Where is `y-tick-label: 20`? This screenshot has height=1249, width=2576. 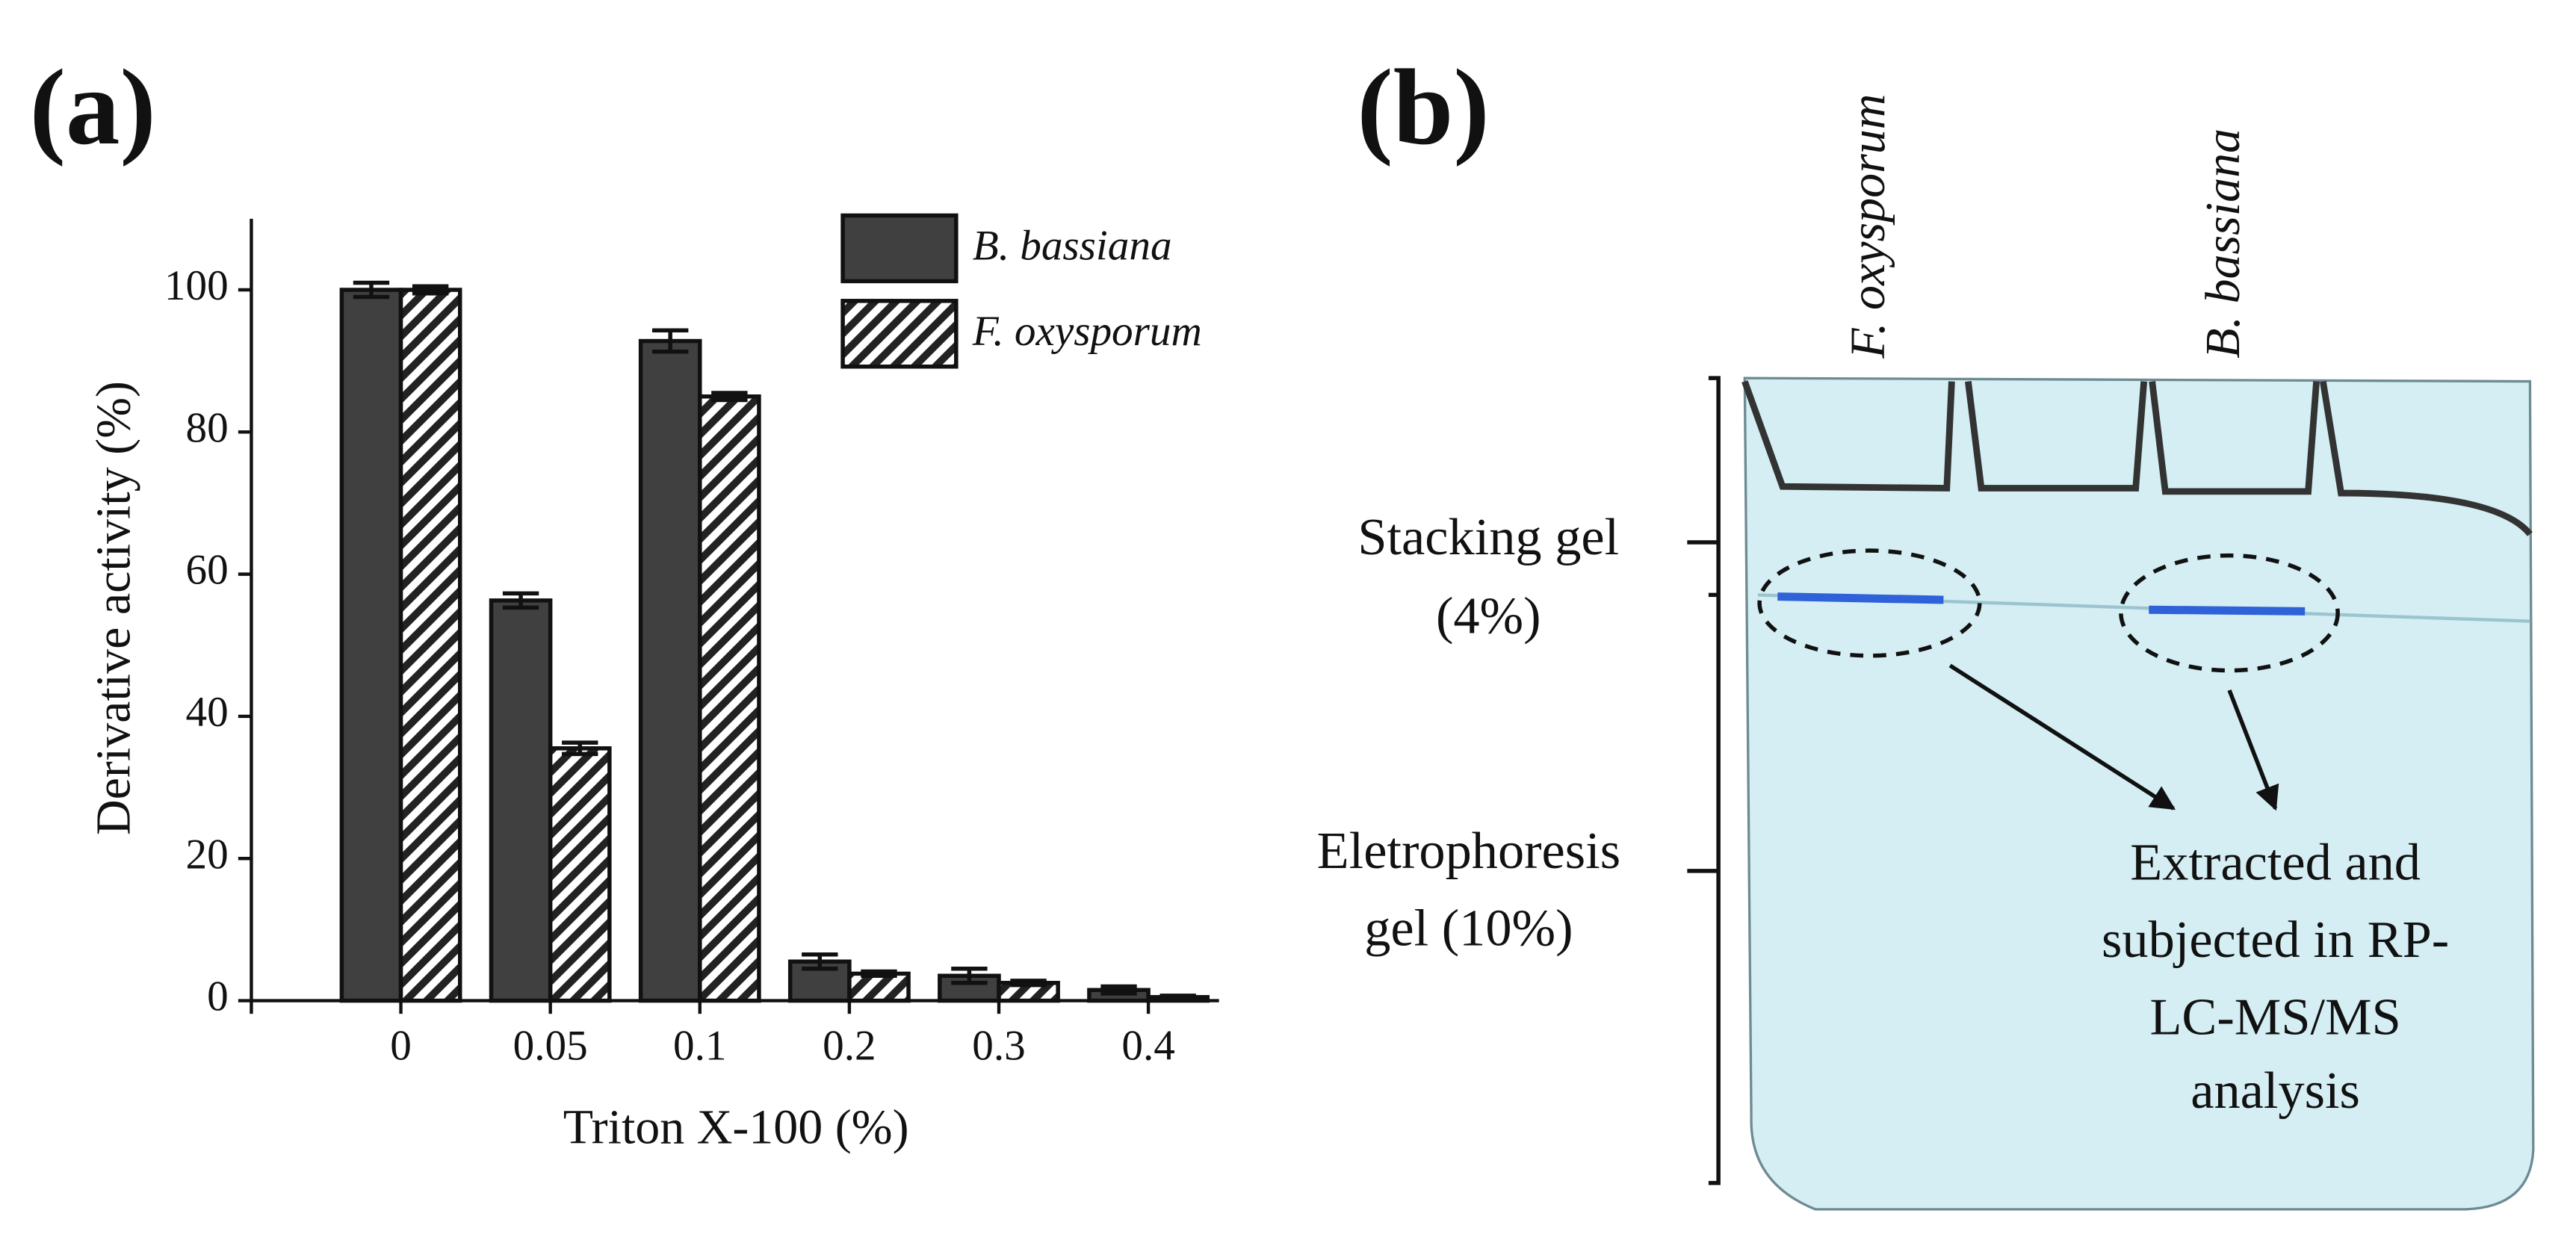 y-tick-label: 20 is located at coordinates (207, 854).